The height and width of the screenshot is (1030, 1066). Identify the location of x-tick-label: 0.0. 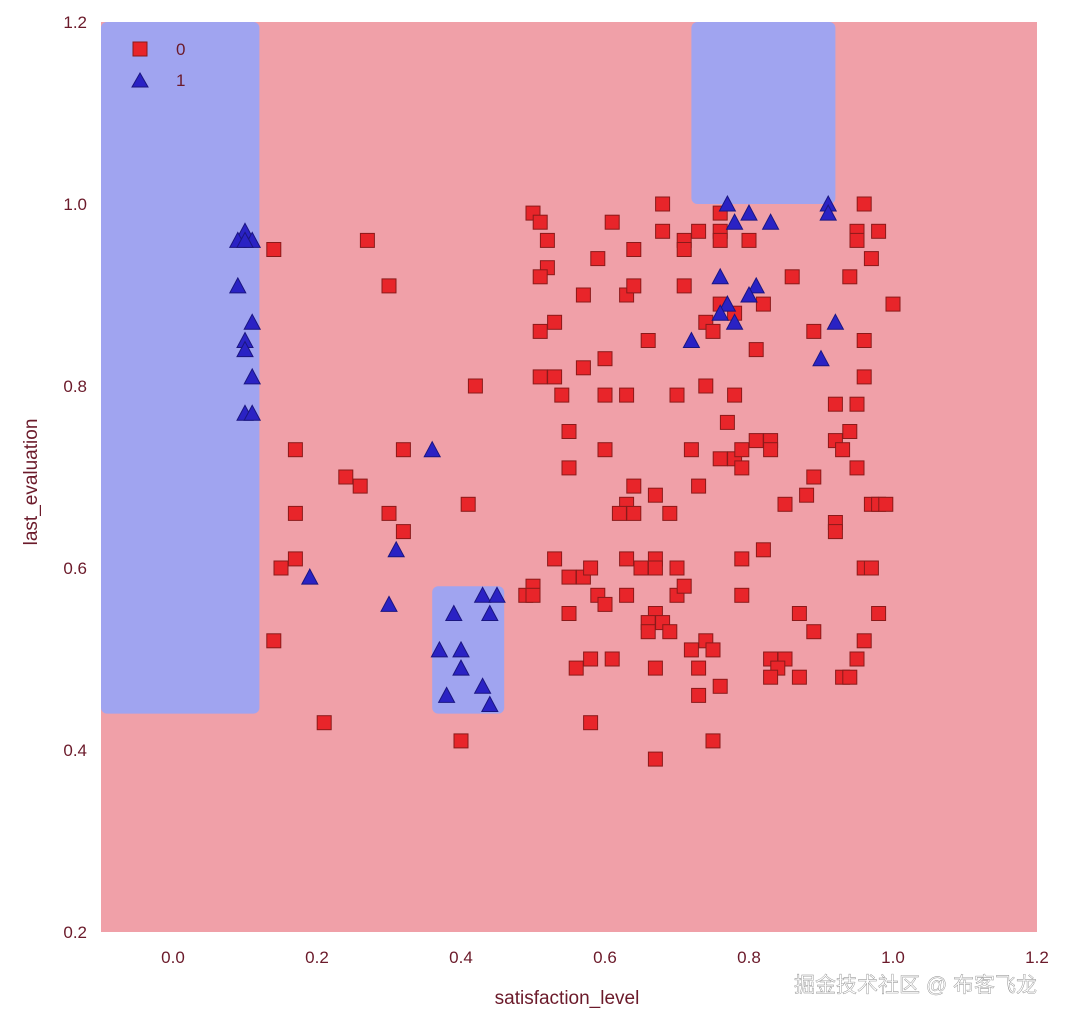
(173, 957).